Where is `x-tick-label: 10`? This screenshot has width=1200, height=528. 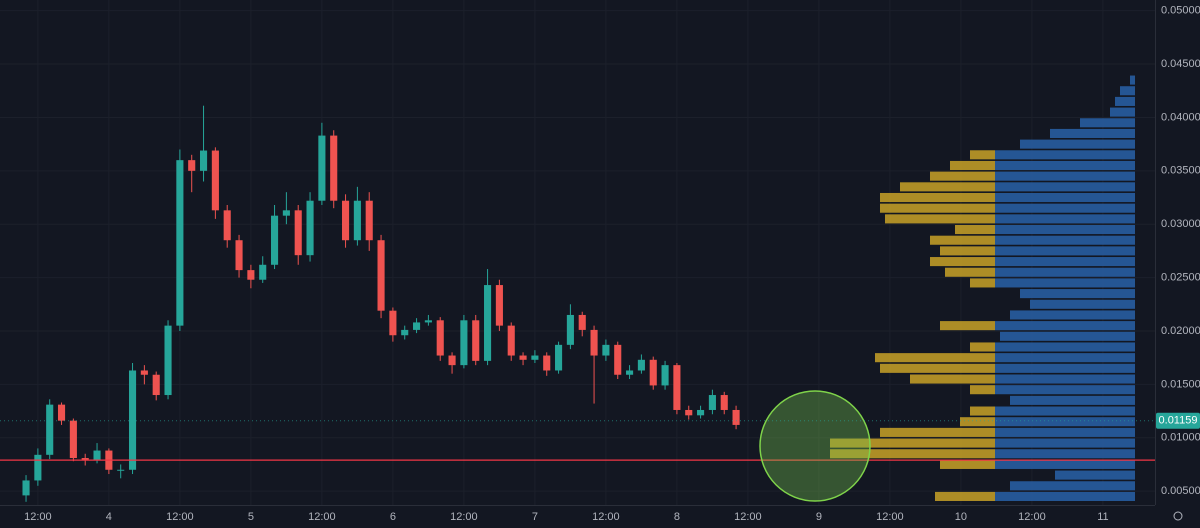
x-tick-label: 10 is located at coordinates (961, 517).